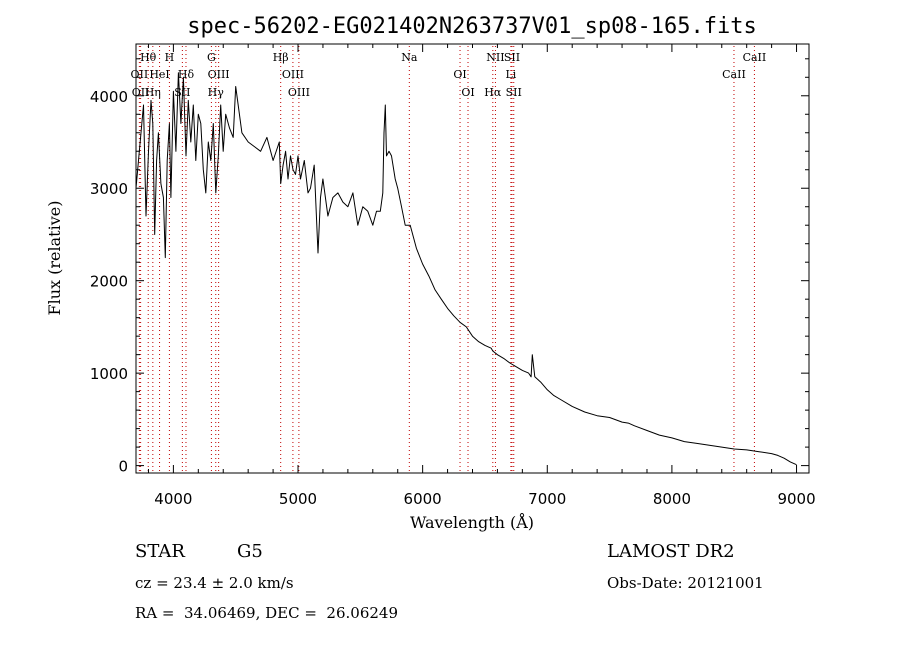 This screenshot has width=900, height=650. What do you see at coordinates (250, 551) in the screenshot?
I see `object-subclass: G5` at bounding box center [250, 551].